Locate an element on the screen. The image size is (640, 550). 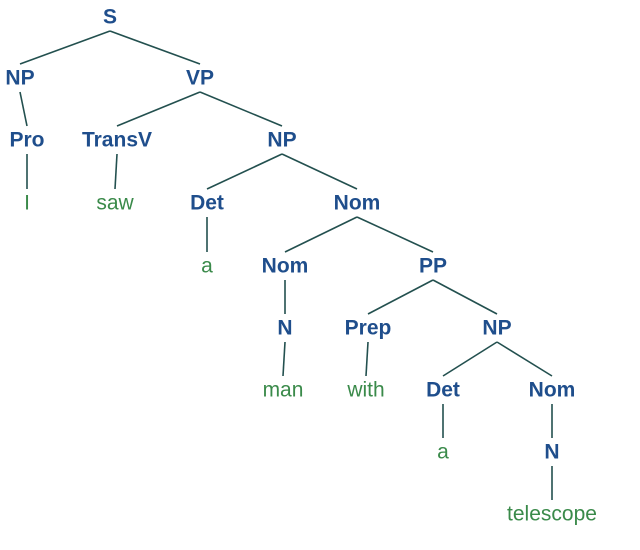
node-label-transv: TransV is located at coordinates (117, 140).